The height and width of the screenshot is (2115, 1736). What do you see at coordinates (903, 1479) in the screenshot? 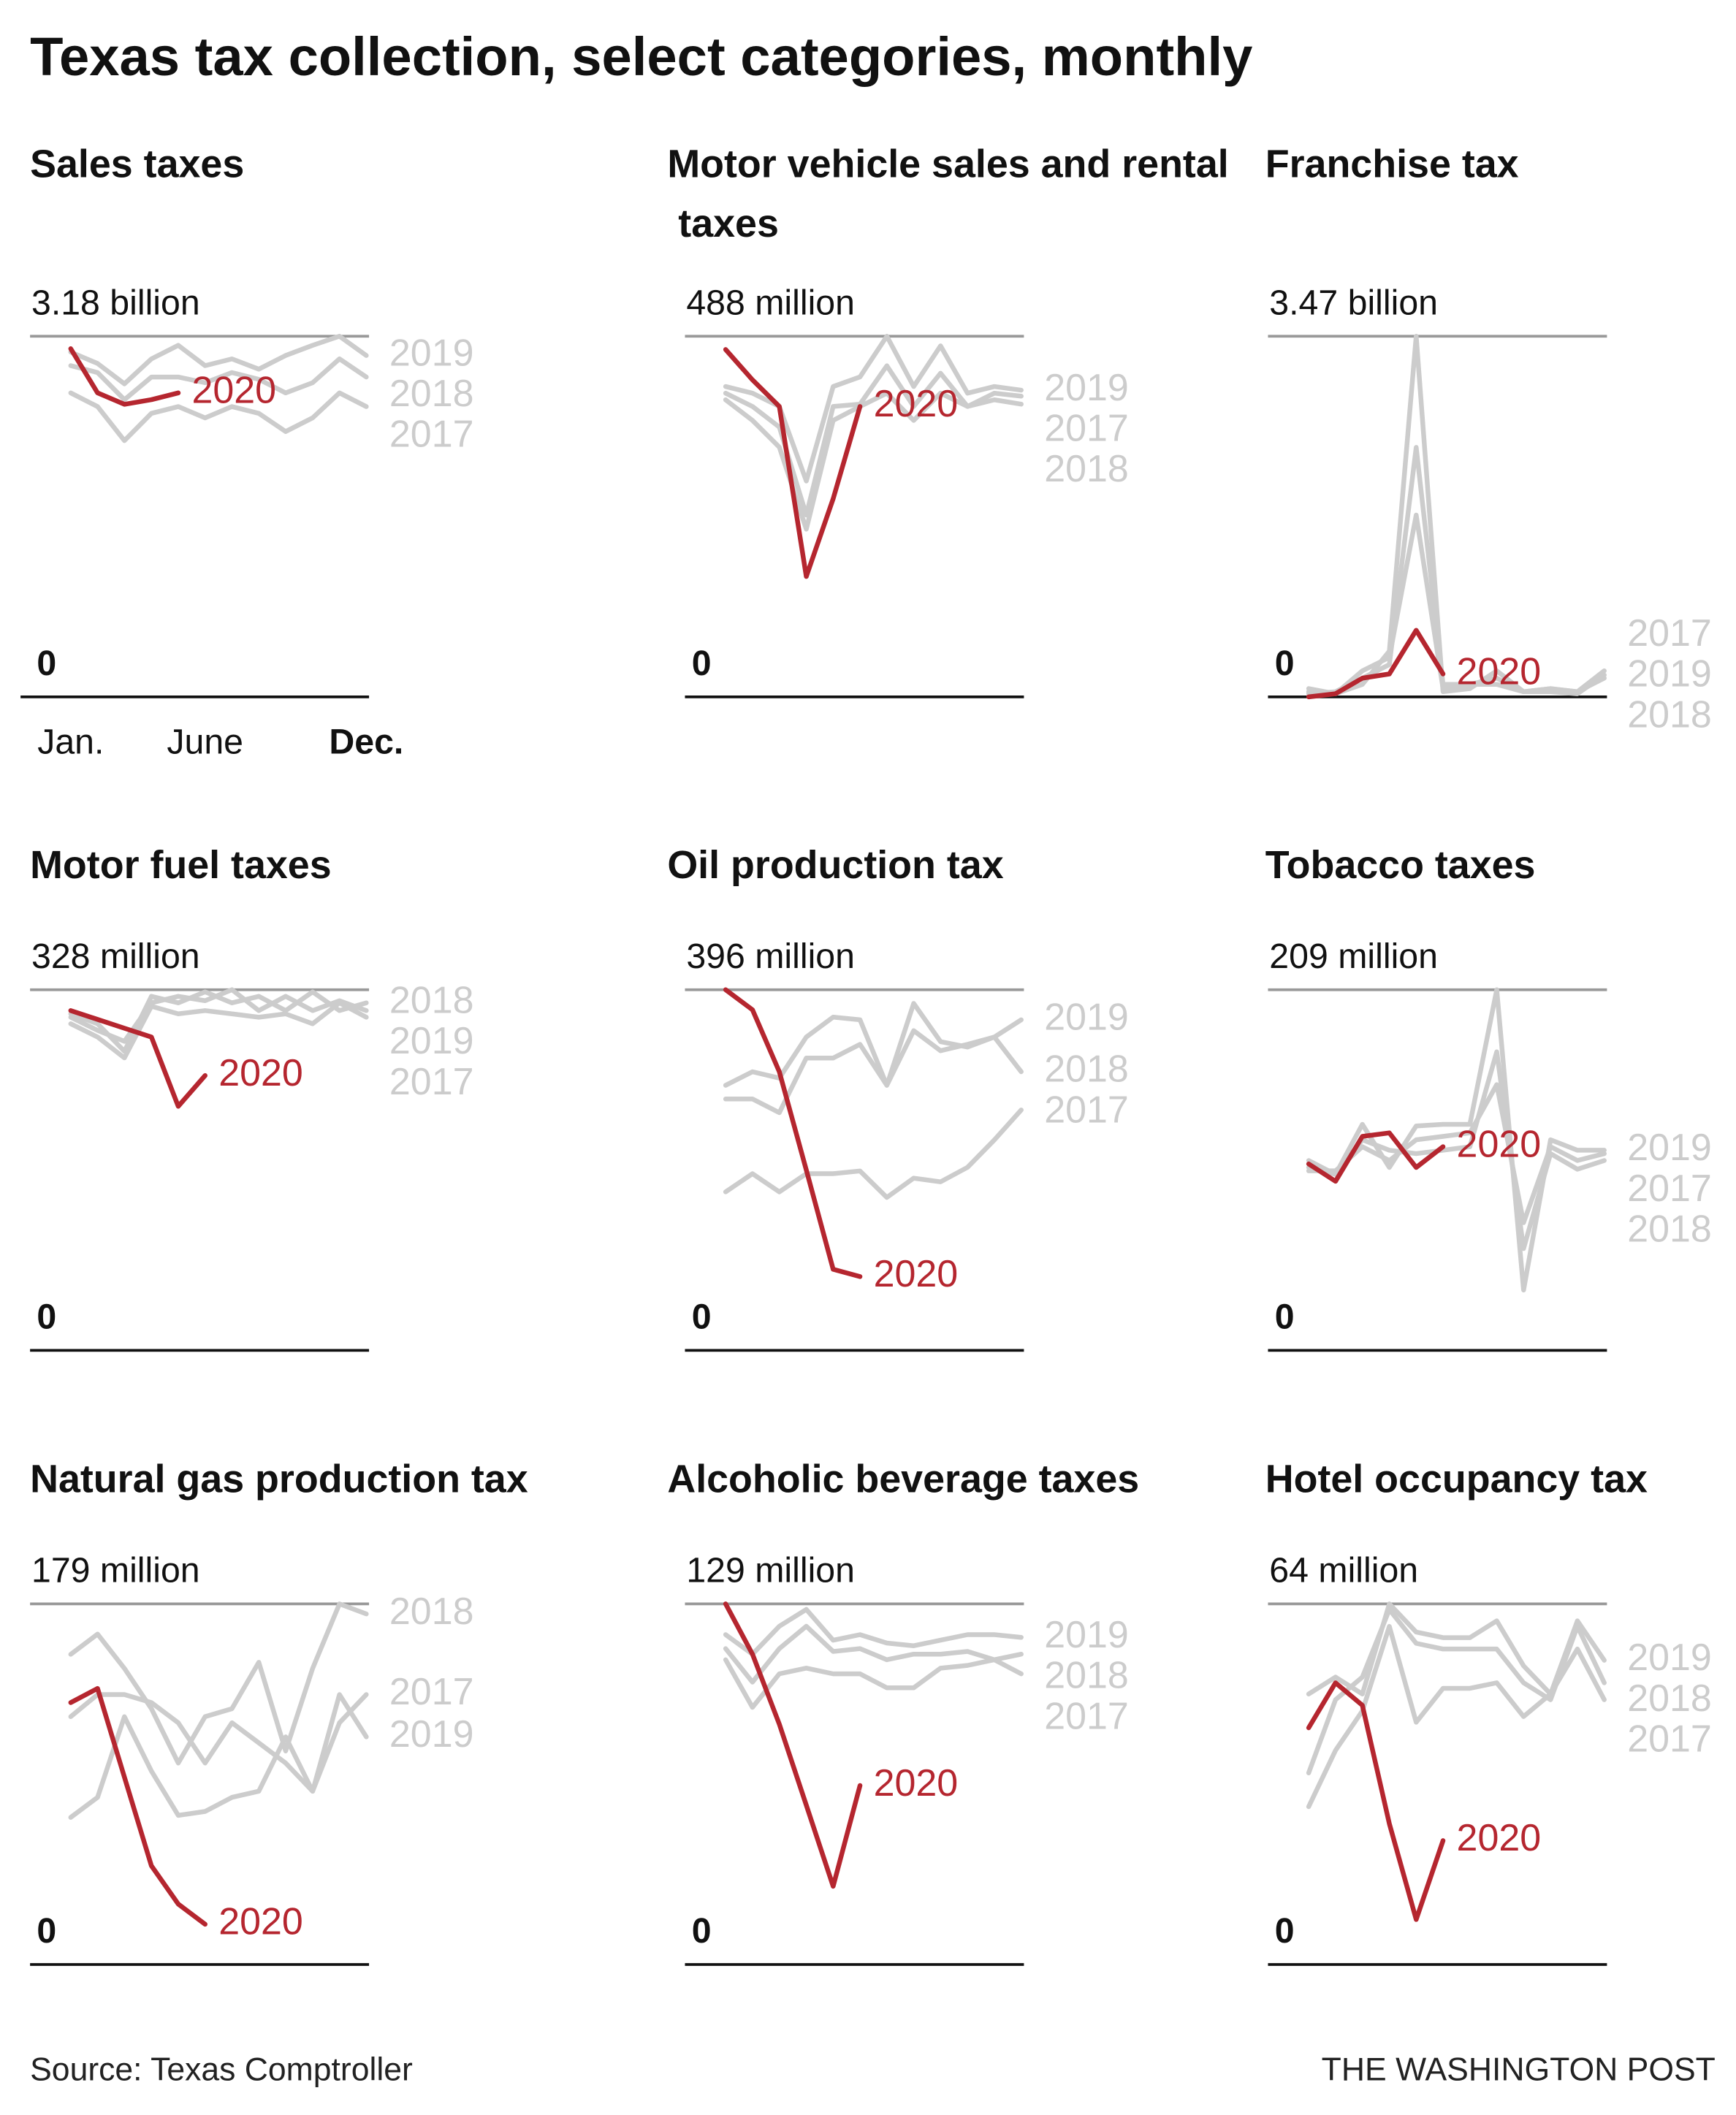
I see `panel-title: Alcoholic beverage taxes` at bounding box center [903, 1479].